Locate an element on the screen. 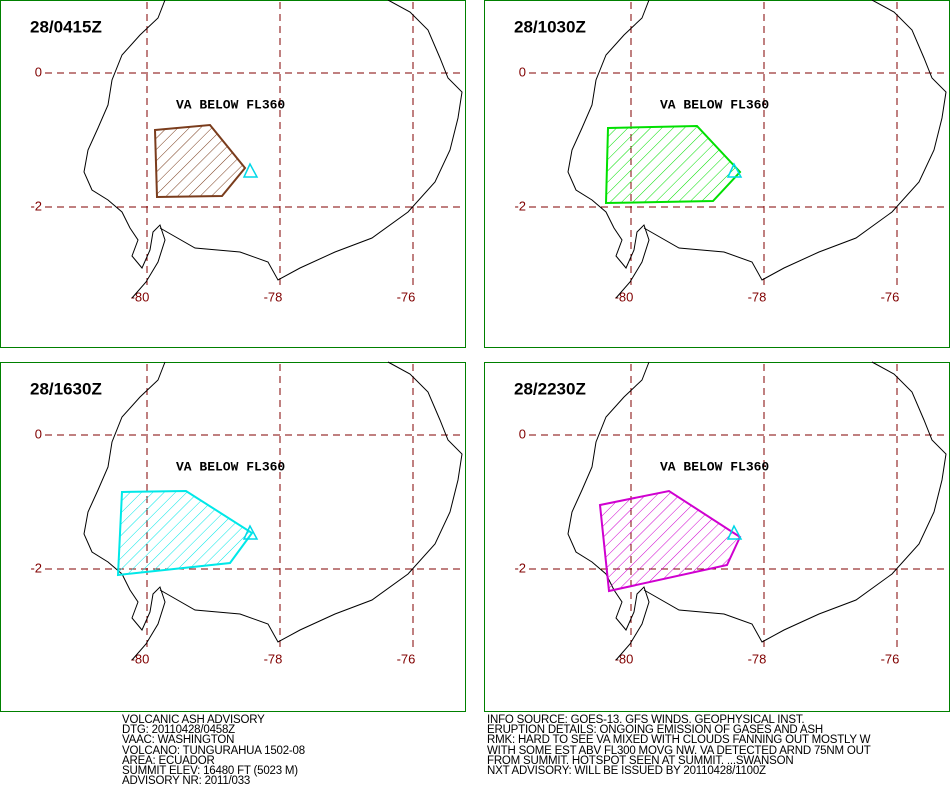  advisory-line: VOLCANIC ASH ADVISORY is located at coordinates (193, 720).